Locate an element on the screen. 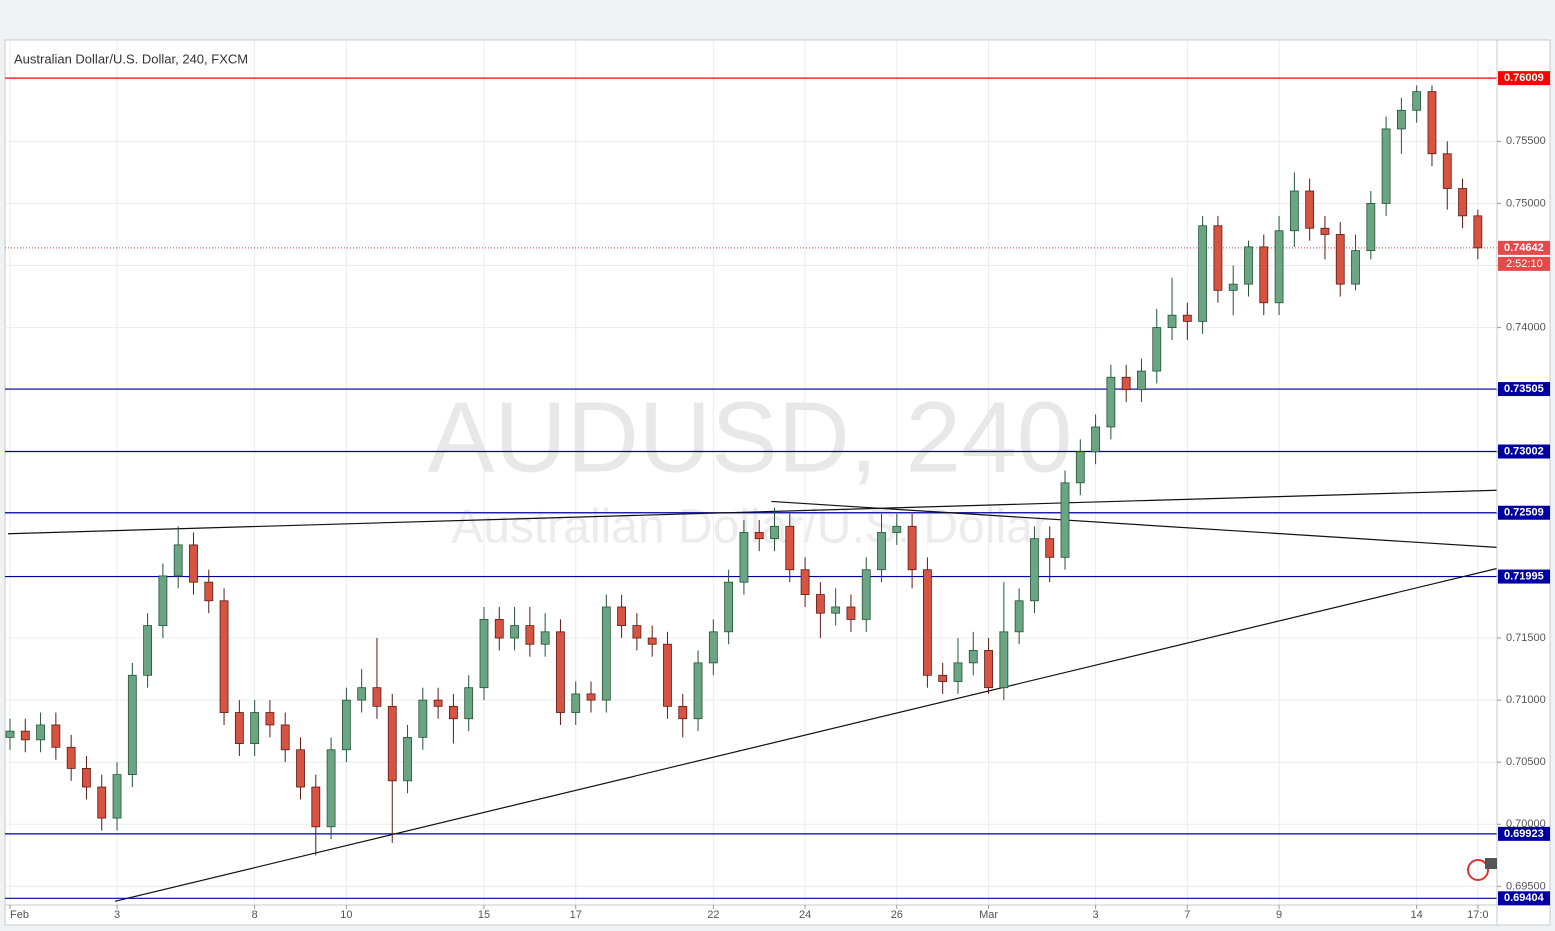 Image resolution: width=1555 pixels, height=931 pixels. alert-icon is located at coordinates (1482, 869).